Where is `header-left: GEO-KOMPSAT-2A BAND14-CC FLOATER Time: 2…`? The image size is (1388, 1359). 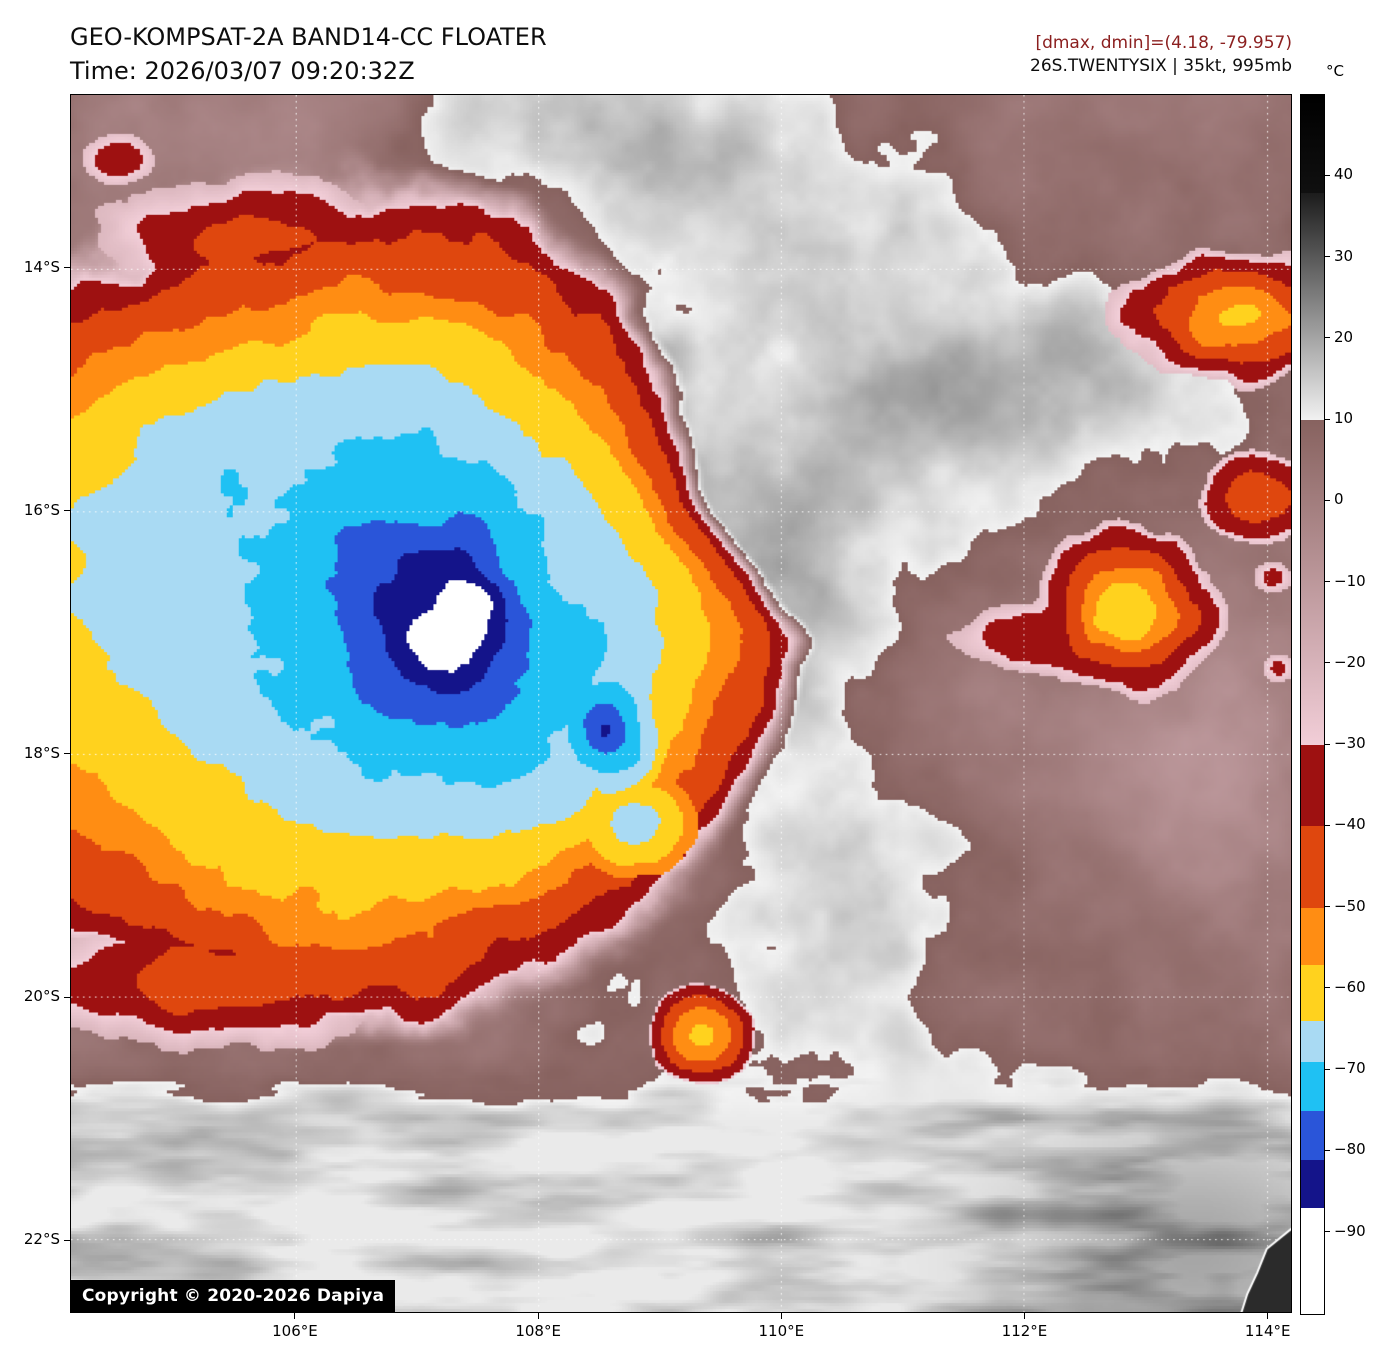
header-left: GEO-KOMPSAT-2A BAND14-CC FLOATER Time: 2… is located at coordinates (308, 54).